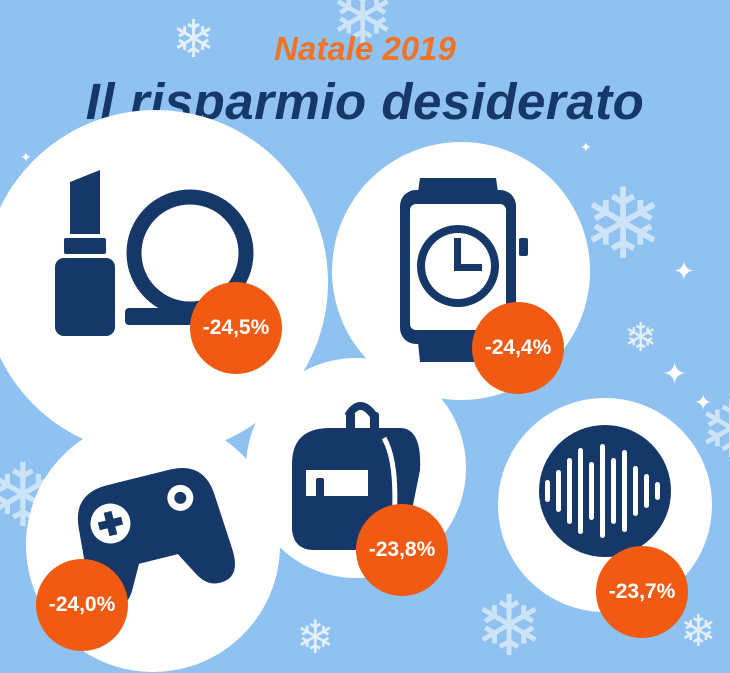 This screenshot has width=730, height=673. I want to click on badge-sound-wave: -23,7%, so click(642, 592).